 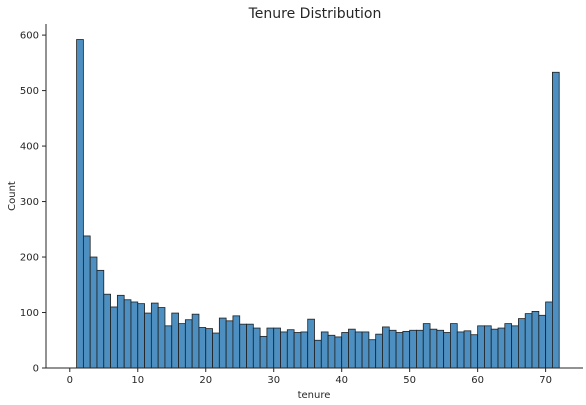 I want to click on x-tick-label: 40, so click(x=341, y=380).